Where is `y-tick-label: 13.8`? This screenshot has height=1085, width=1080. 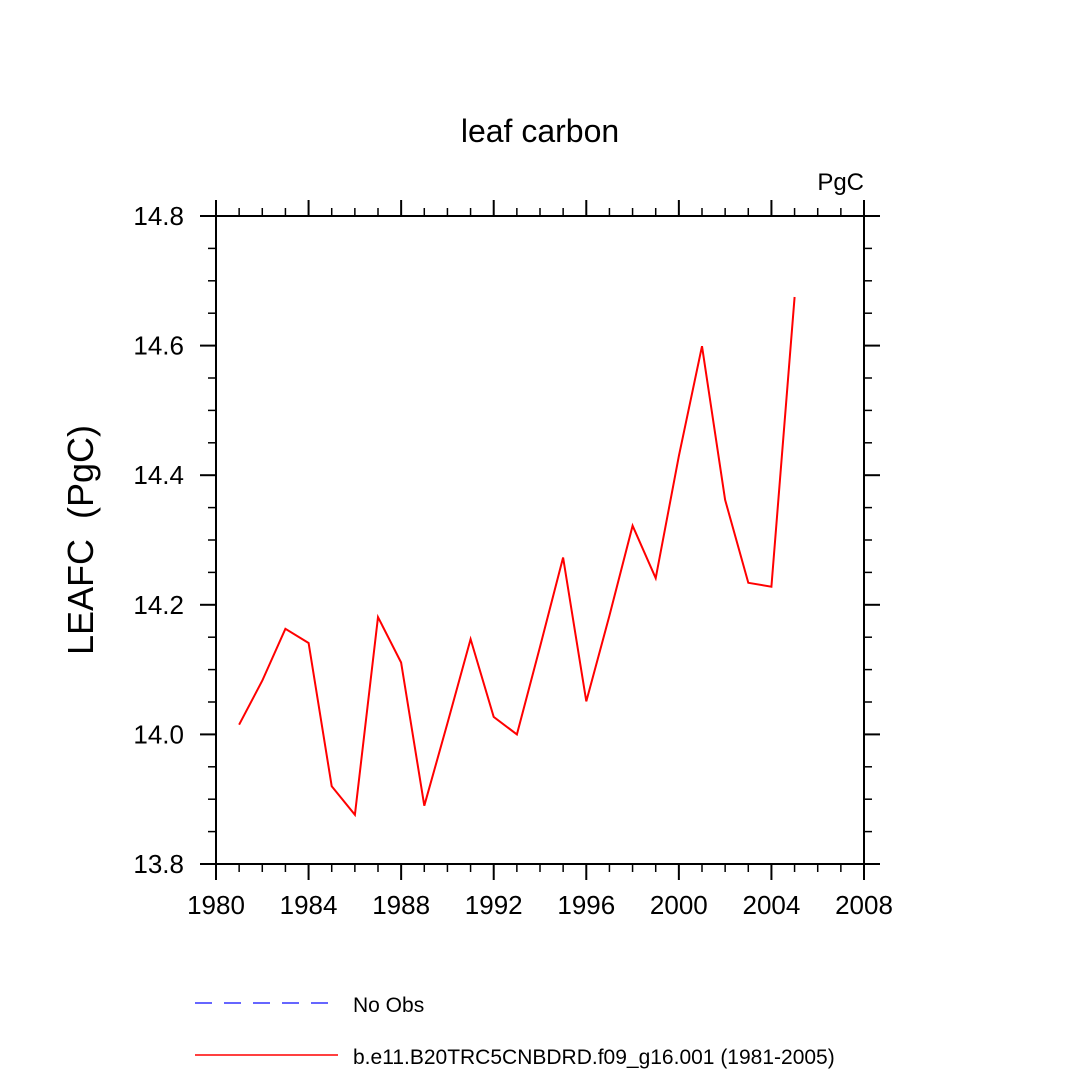 y-tick-label: 13.8 is located at coordinates (158, 864).